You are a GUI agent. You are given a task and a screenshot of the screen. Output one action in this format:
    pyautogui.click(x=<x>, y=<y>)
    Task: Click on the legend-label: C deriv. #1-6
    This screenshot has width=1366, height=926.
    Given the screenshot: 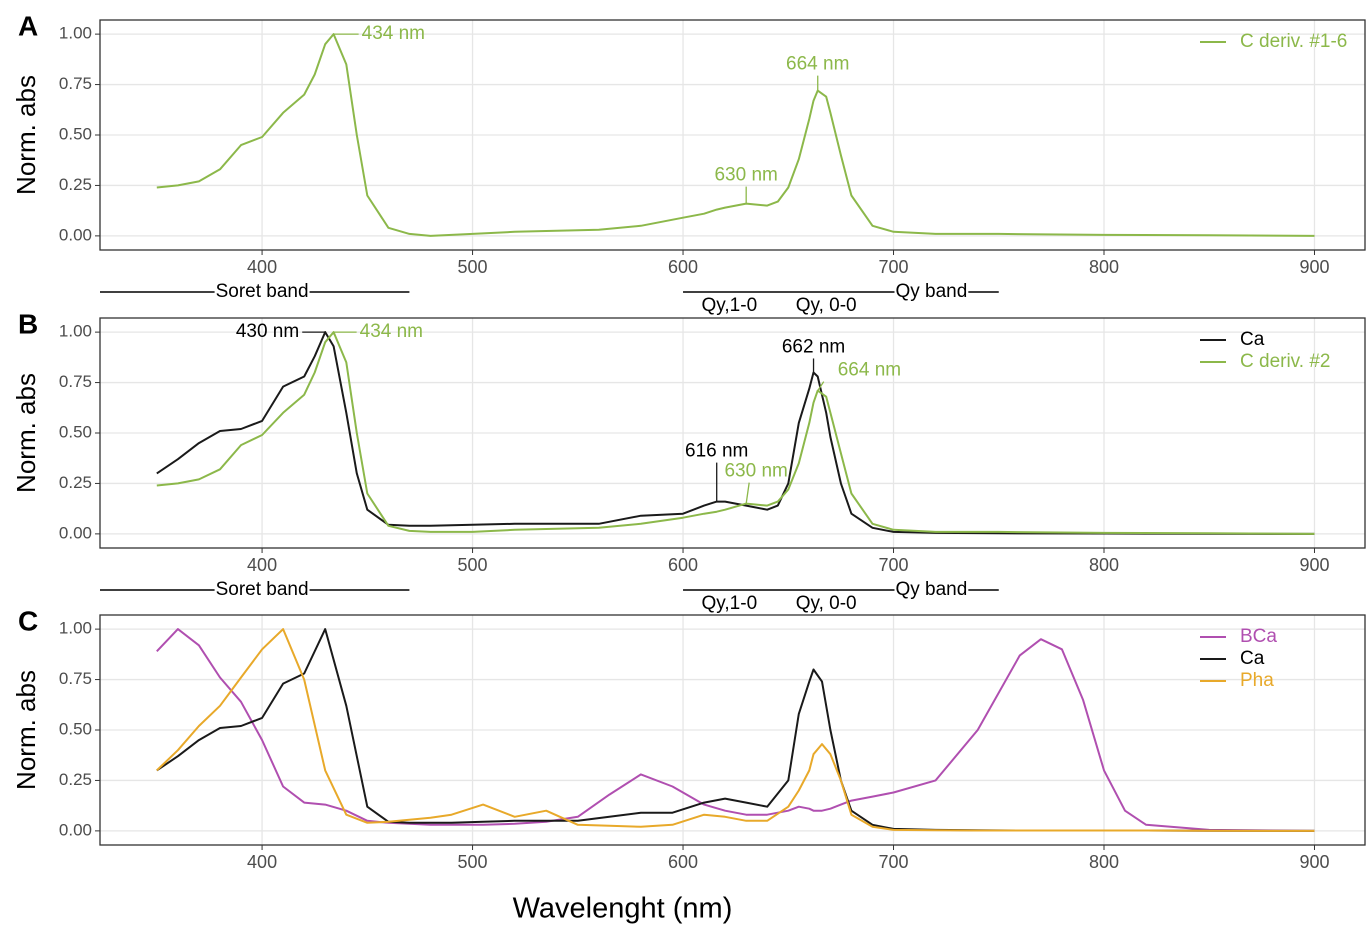 What is the action you would take?
    pyautogui.click(x=1293, y=41)
    